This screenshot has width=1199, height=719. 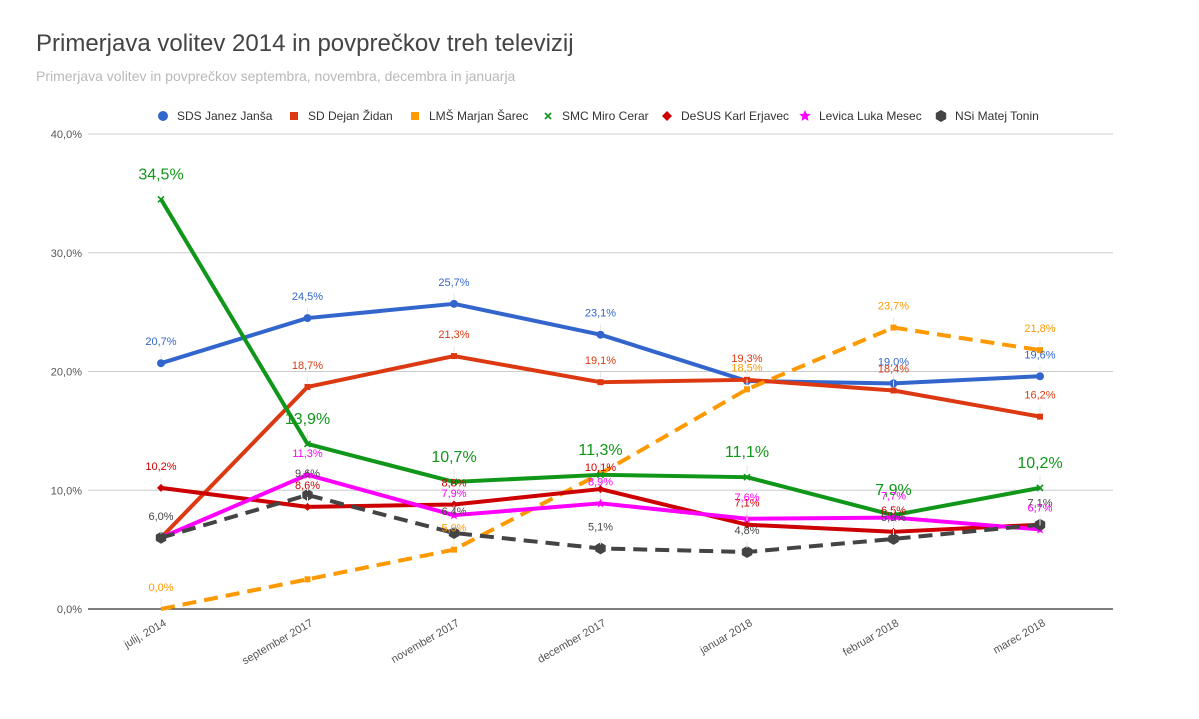 I want to click on y-tick-label: 10,0%, so click(x=66, y=491).